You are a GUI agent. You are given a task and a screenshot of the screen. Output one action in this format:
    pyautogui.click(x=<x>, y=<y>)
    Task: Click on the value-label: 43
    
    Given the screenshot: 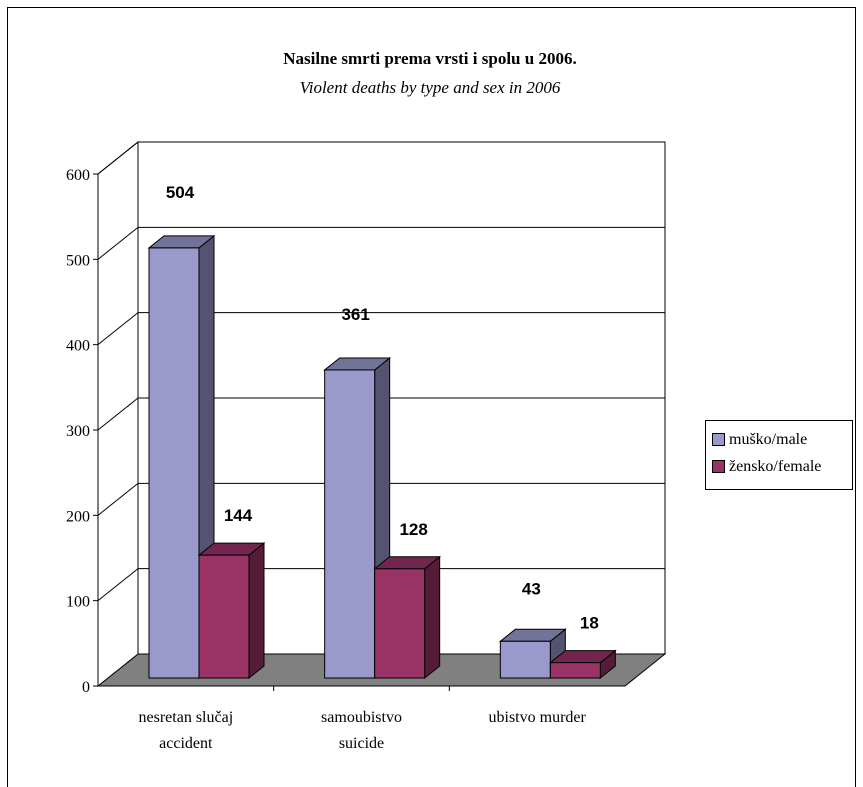 What is the action you would take?
    pyautogui.click(x=531, y=588)
    